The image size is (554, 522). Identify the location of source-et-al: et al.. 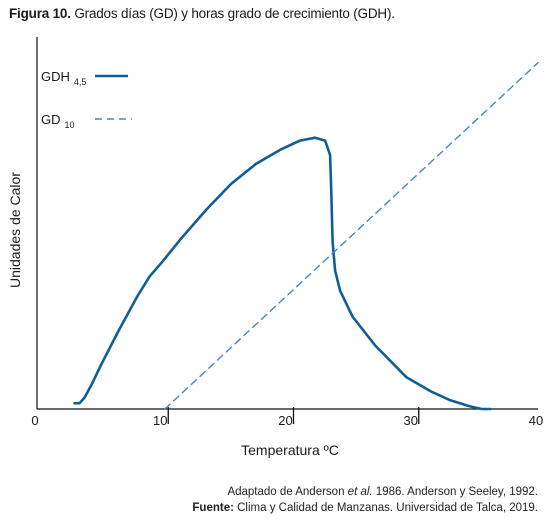
(360, 492).